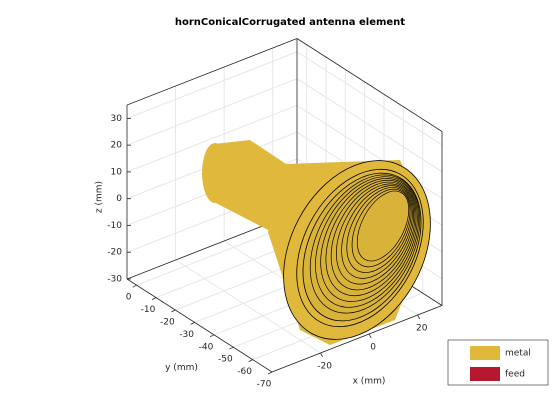 The image size is (560, 420). Describe the element at coordinates (117, 172) in the screenshot. I see `z-tick-label: 10` at that location.